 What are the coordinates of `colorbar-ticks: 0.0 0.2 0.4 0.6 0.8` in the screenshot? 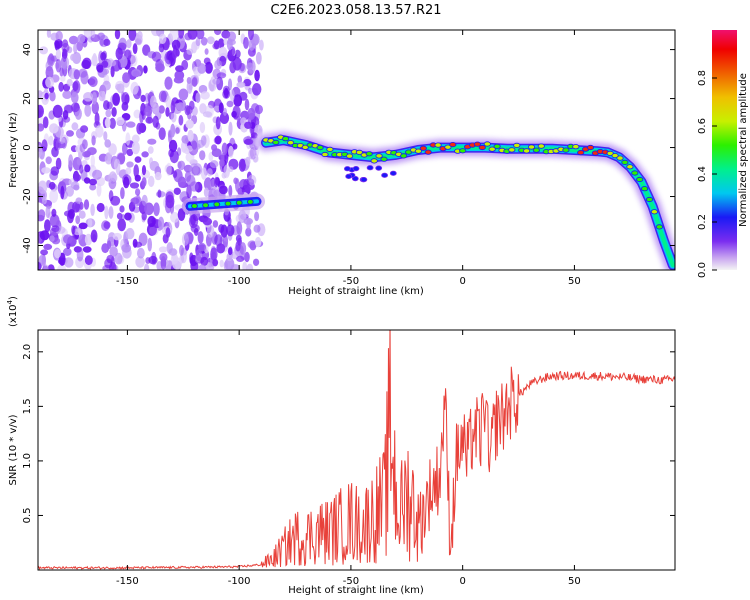 It's located at (707, 174).